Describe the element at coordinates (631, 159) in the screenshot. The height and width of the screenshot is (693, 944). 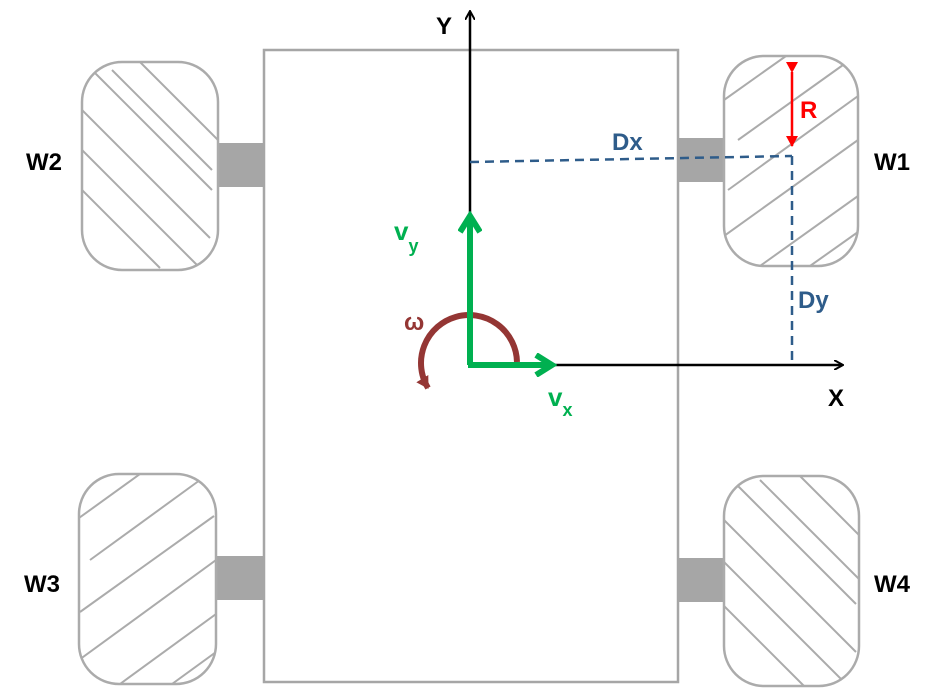
I see `dx-dimension-line` at that location.